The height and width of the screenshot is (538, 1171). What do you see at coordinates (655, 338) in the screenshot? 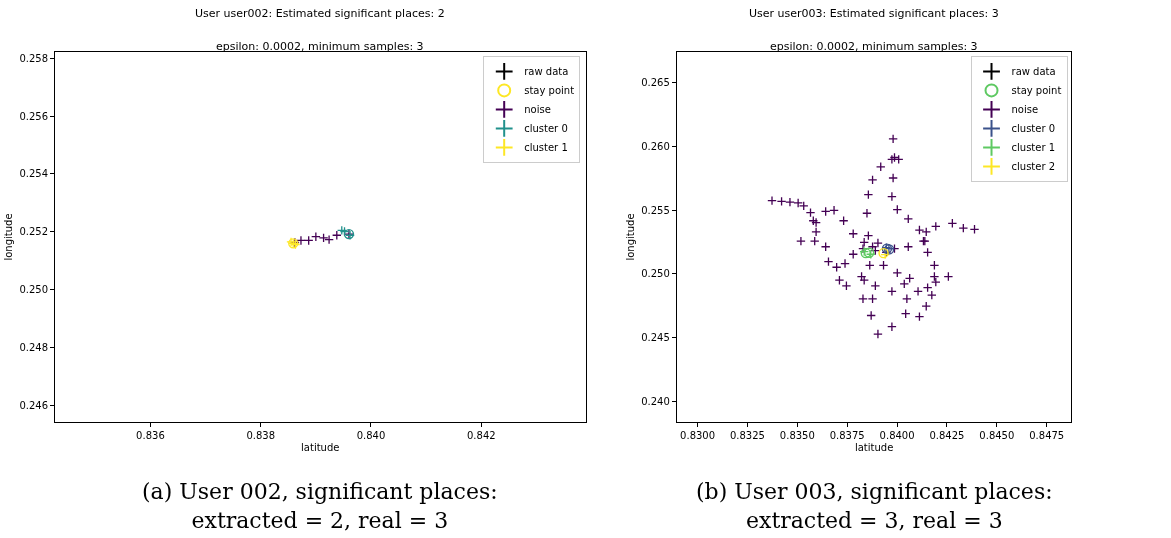
I see `y-tick-label: 0.245` at bounding box center [655, 338].